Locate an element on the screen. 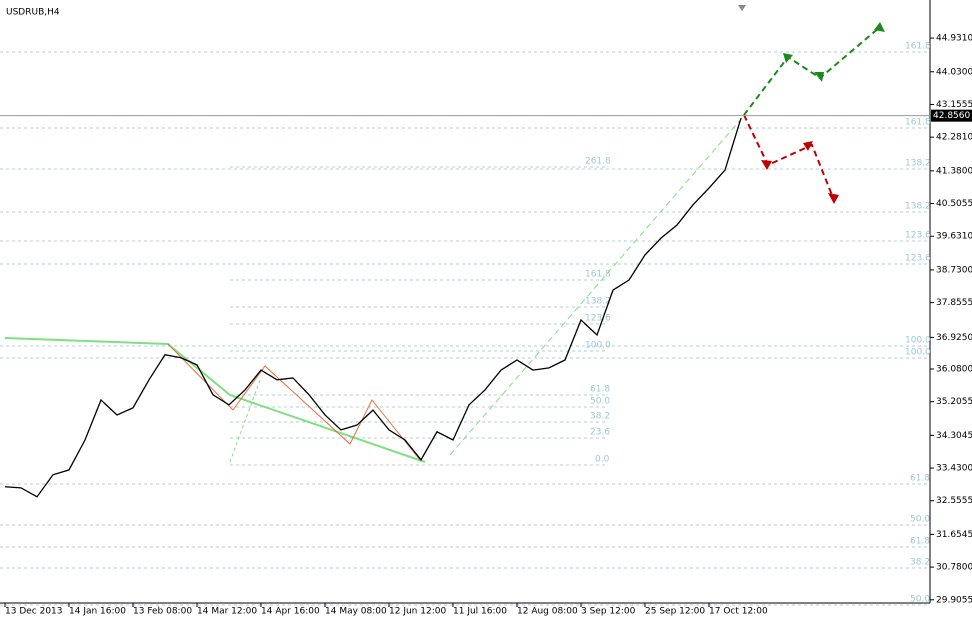  y-tick-label: 44.0300 is located at coordinates (954, 72).